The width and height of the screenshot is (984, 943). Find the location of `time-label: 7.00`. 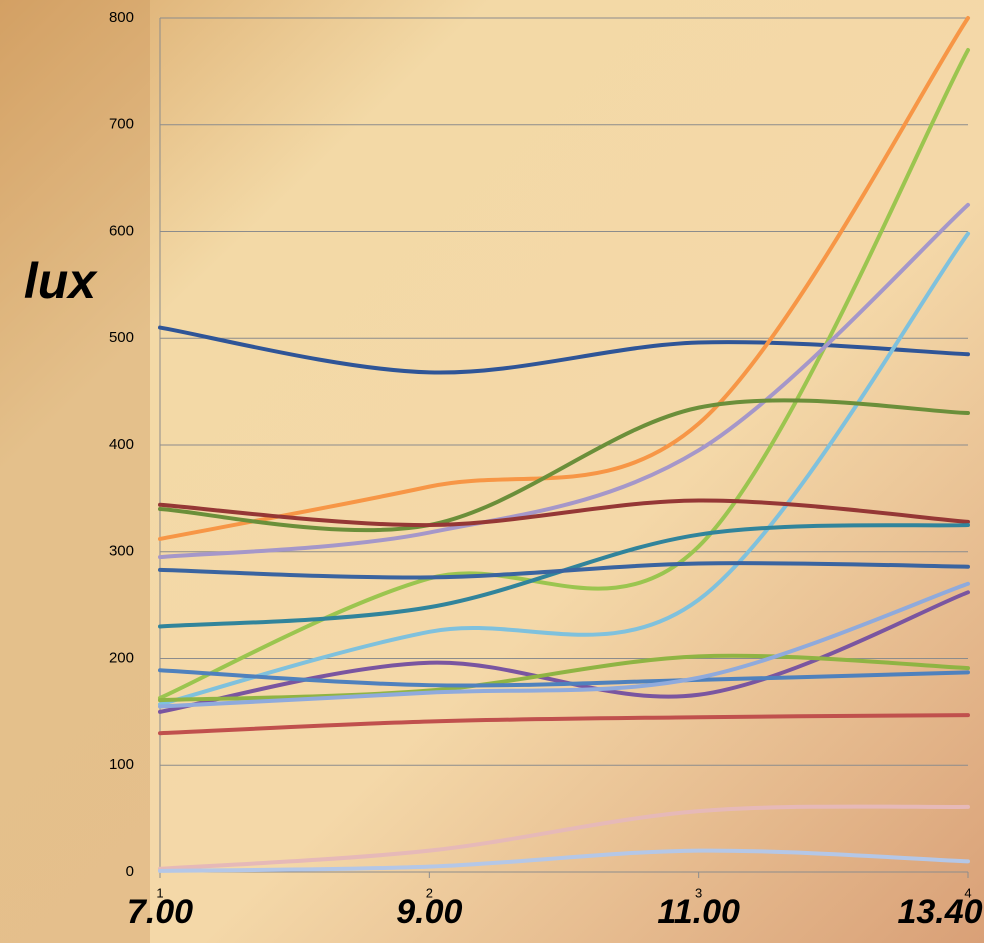

time-label: 7.00 is located at coordinates (160, 912).